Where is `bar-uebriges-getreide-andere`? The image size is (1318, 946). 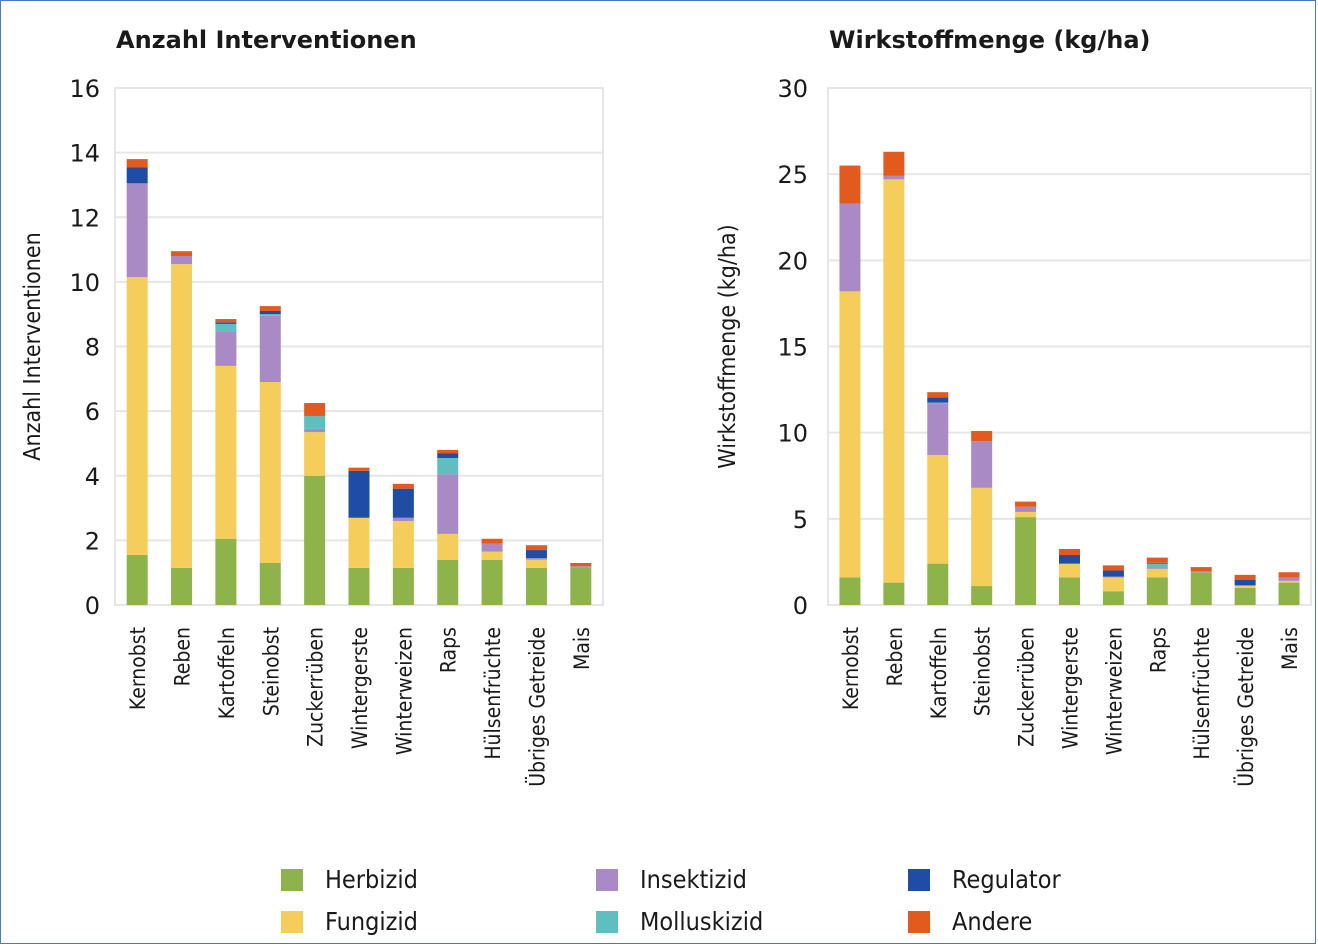 bar-uebriges-getreide-andere is located at coordinates (1245, 577).